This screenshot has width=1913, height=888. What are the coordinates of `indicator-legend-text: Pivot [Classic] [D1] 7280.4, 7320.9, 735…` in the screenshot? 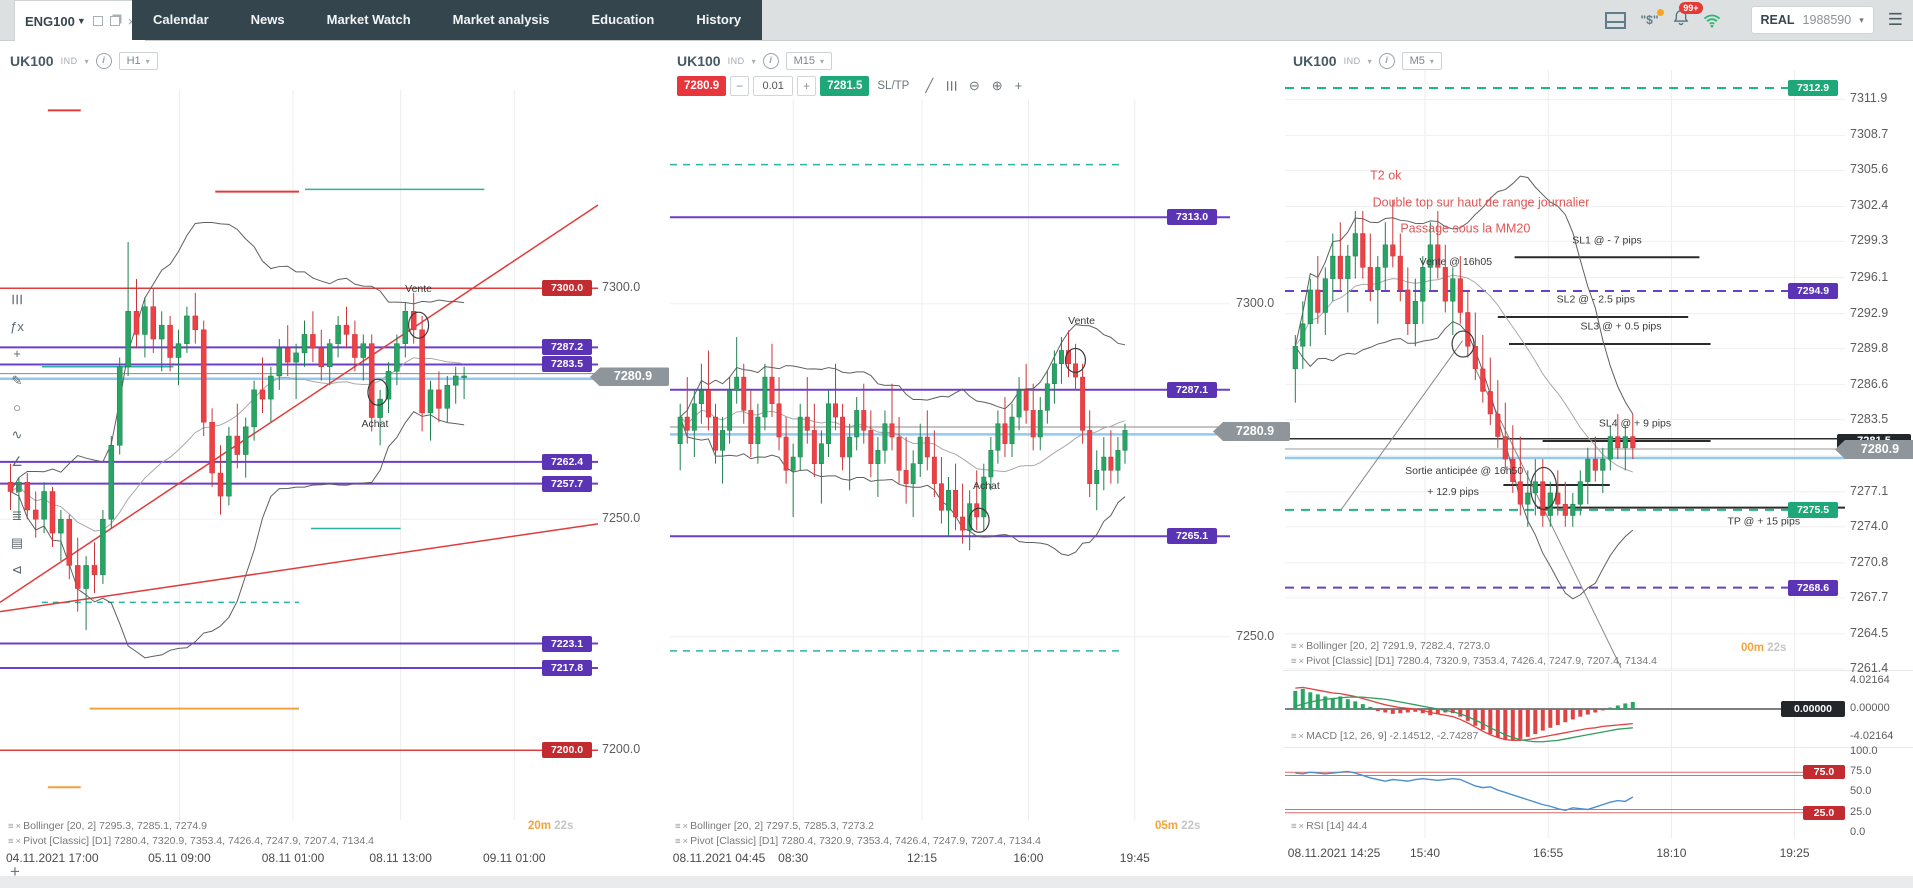 It's located at (1481, 661).